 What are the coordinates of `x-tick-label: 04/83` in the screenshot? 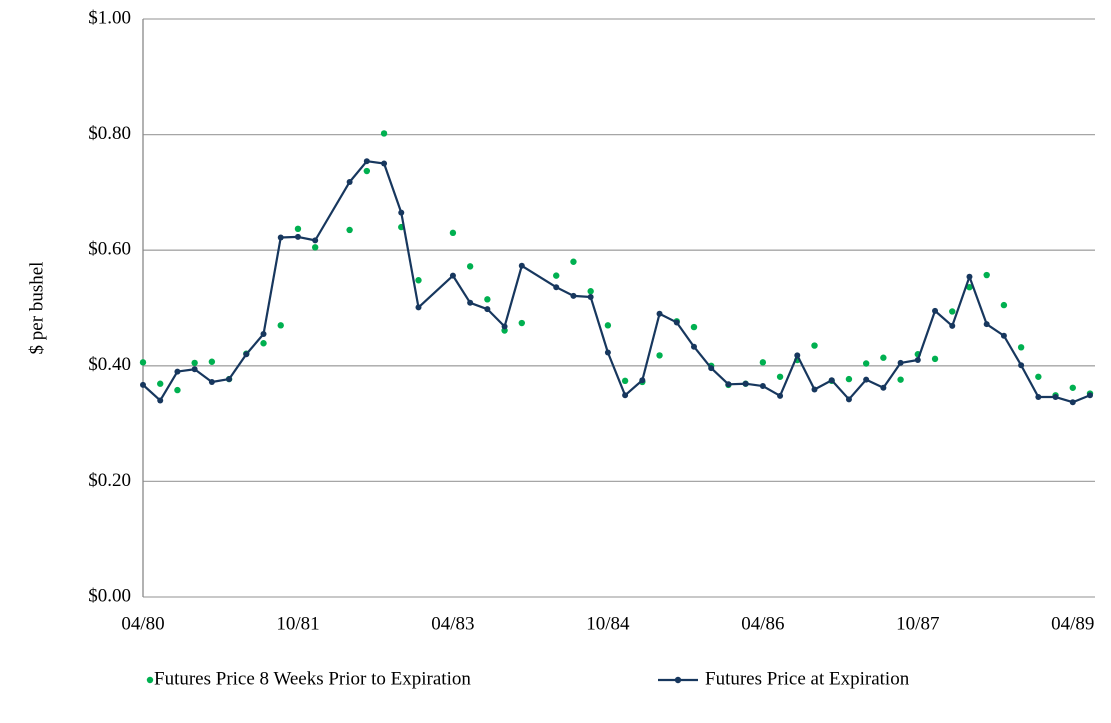 It's located at (452, 623).